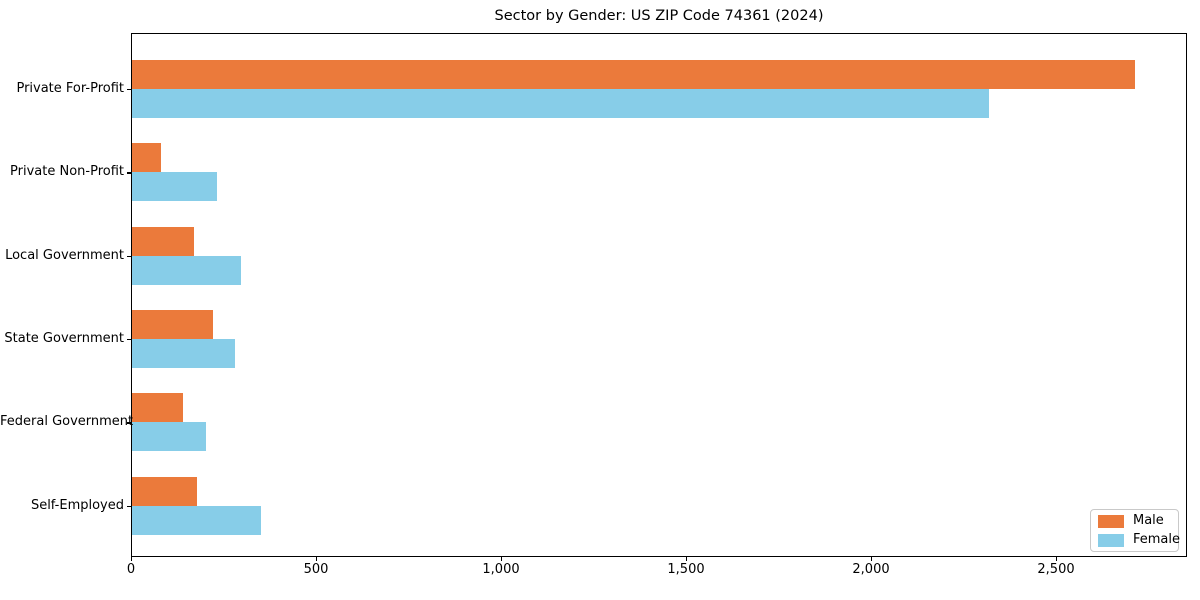  What do you see at coordinates (172, 325) in the screenshot?
I see `bar-male-state-government` at bounding box center [172, 325].